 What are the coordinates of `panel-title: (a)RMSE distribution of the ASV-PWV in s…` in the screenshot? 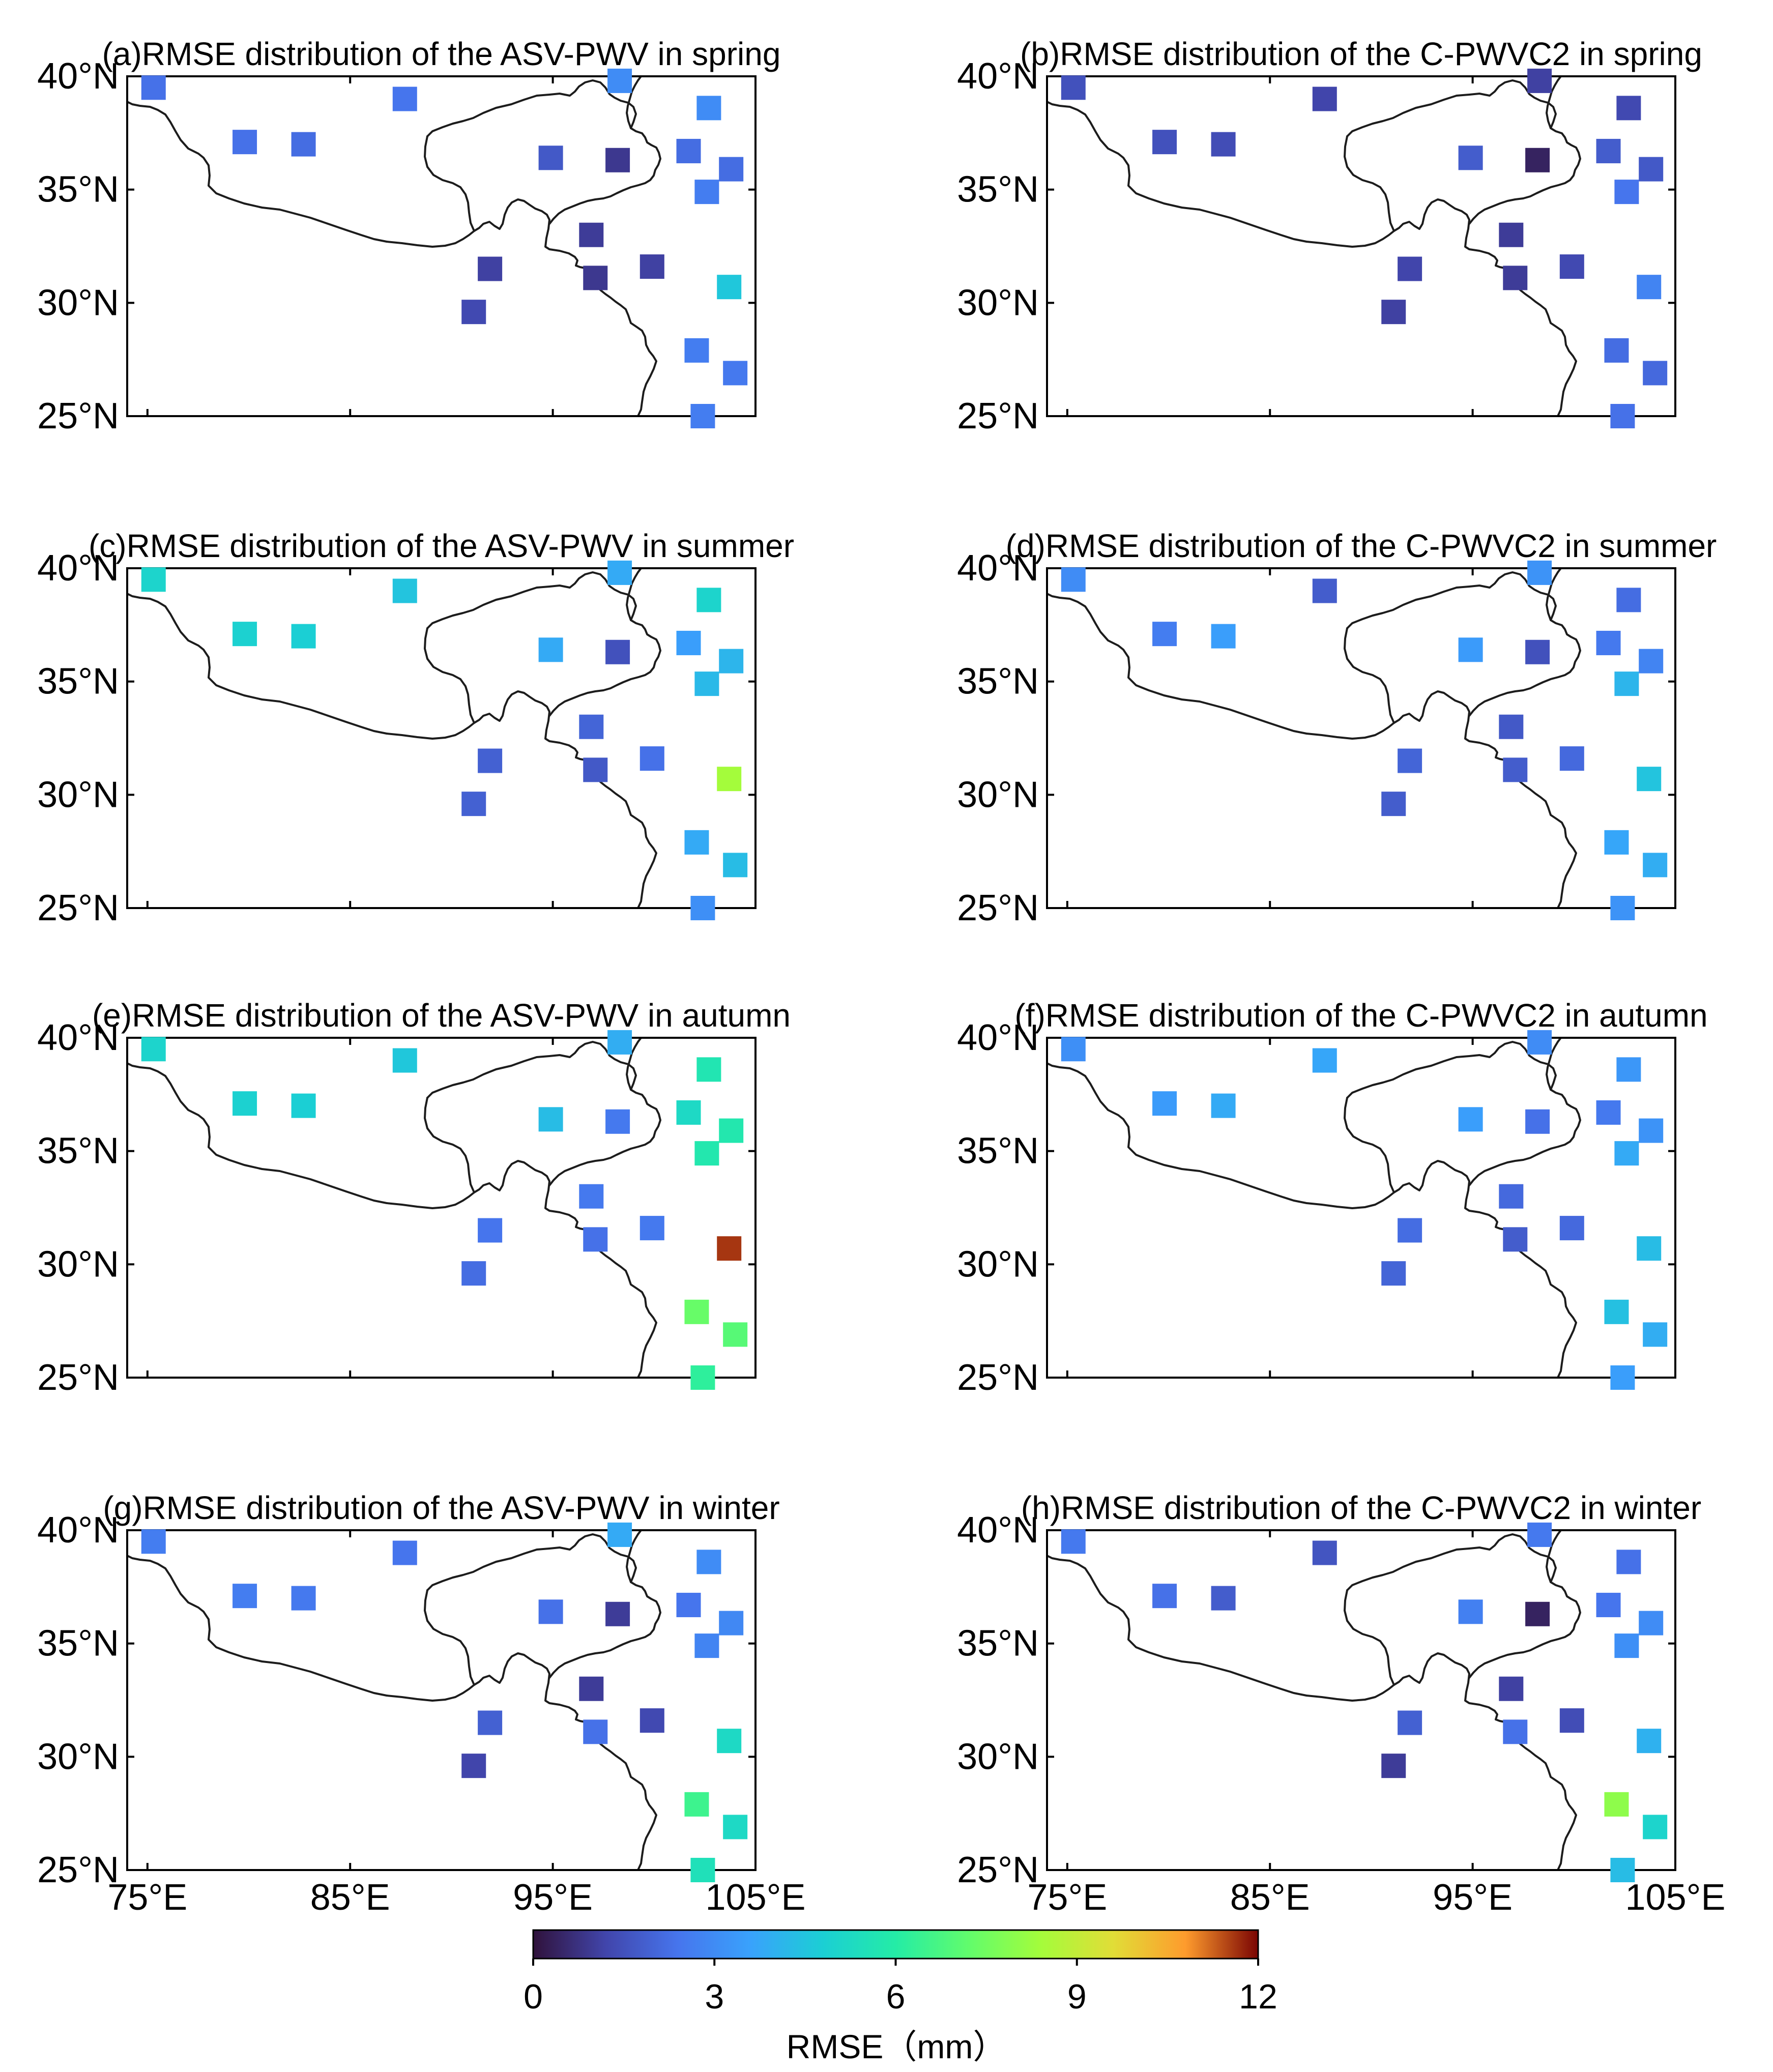 It's located at (441, 54).